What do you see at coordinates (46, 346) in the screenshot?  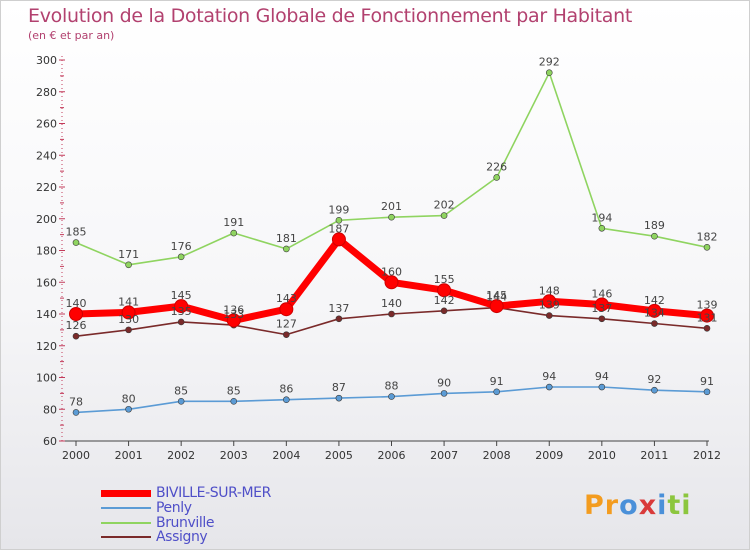 I see `y-tick-label: 120` at bounding box center [46, 346].